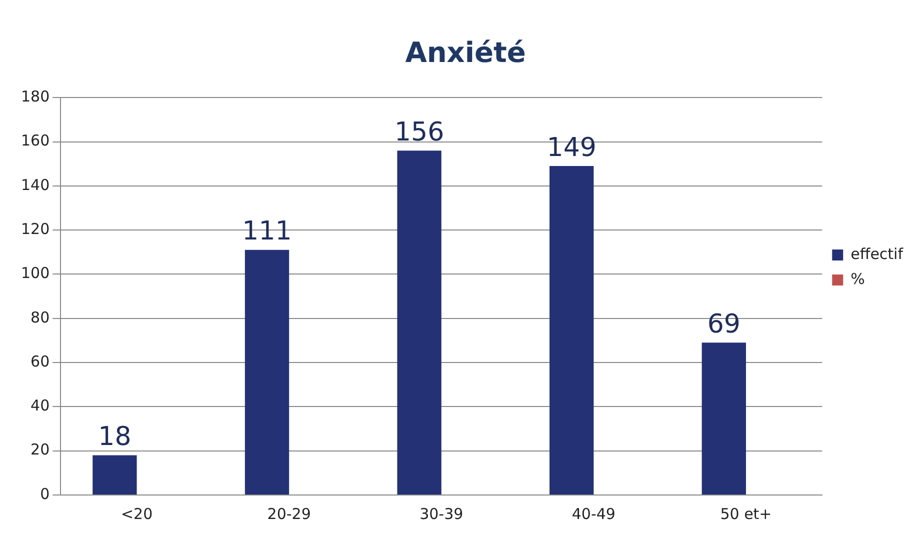  Describe the element at coordinates (45, 493) in the screenshot. I see `y-tick-label: 0` at that location.